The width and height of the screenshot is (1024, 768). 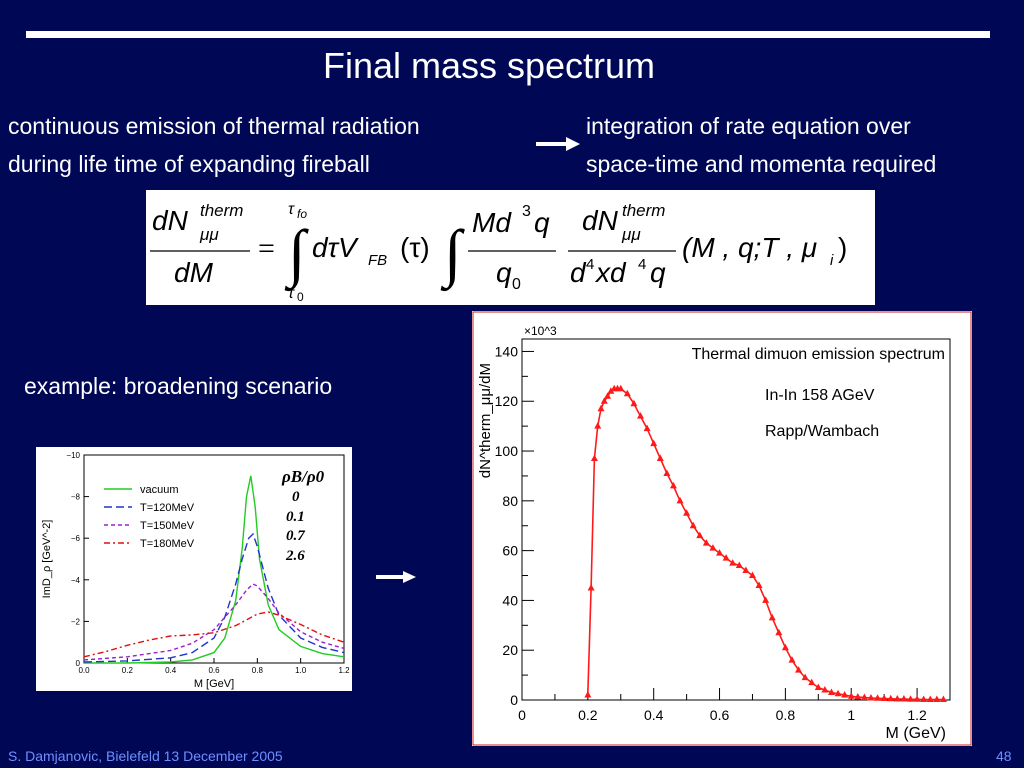 I want to click on spec-x-tick-label: 1.2, so click(x=344, y=670).